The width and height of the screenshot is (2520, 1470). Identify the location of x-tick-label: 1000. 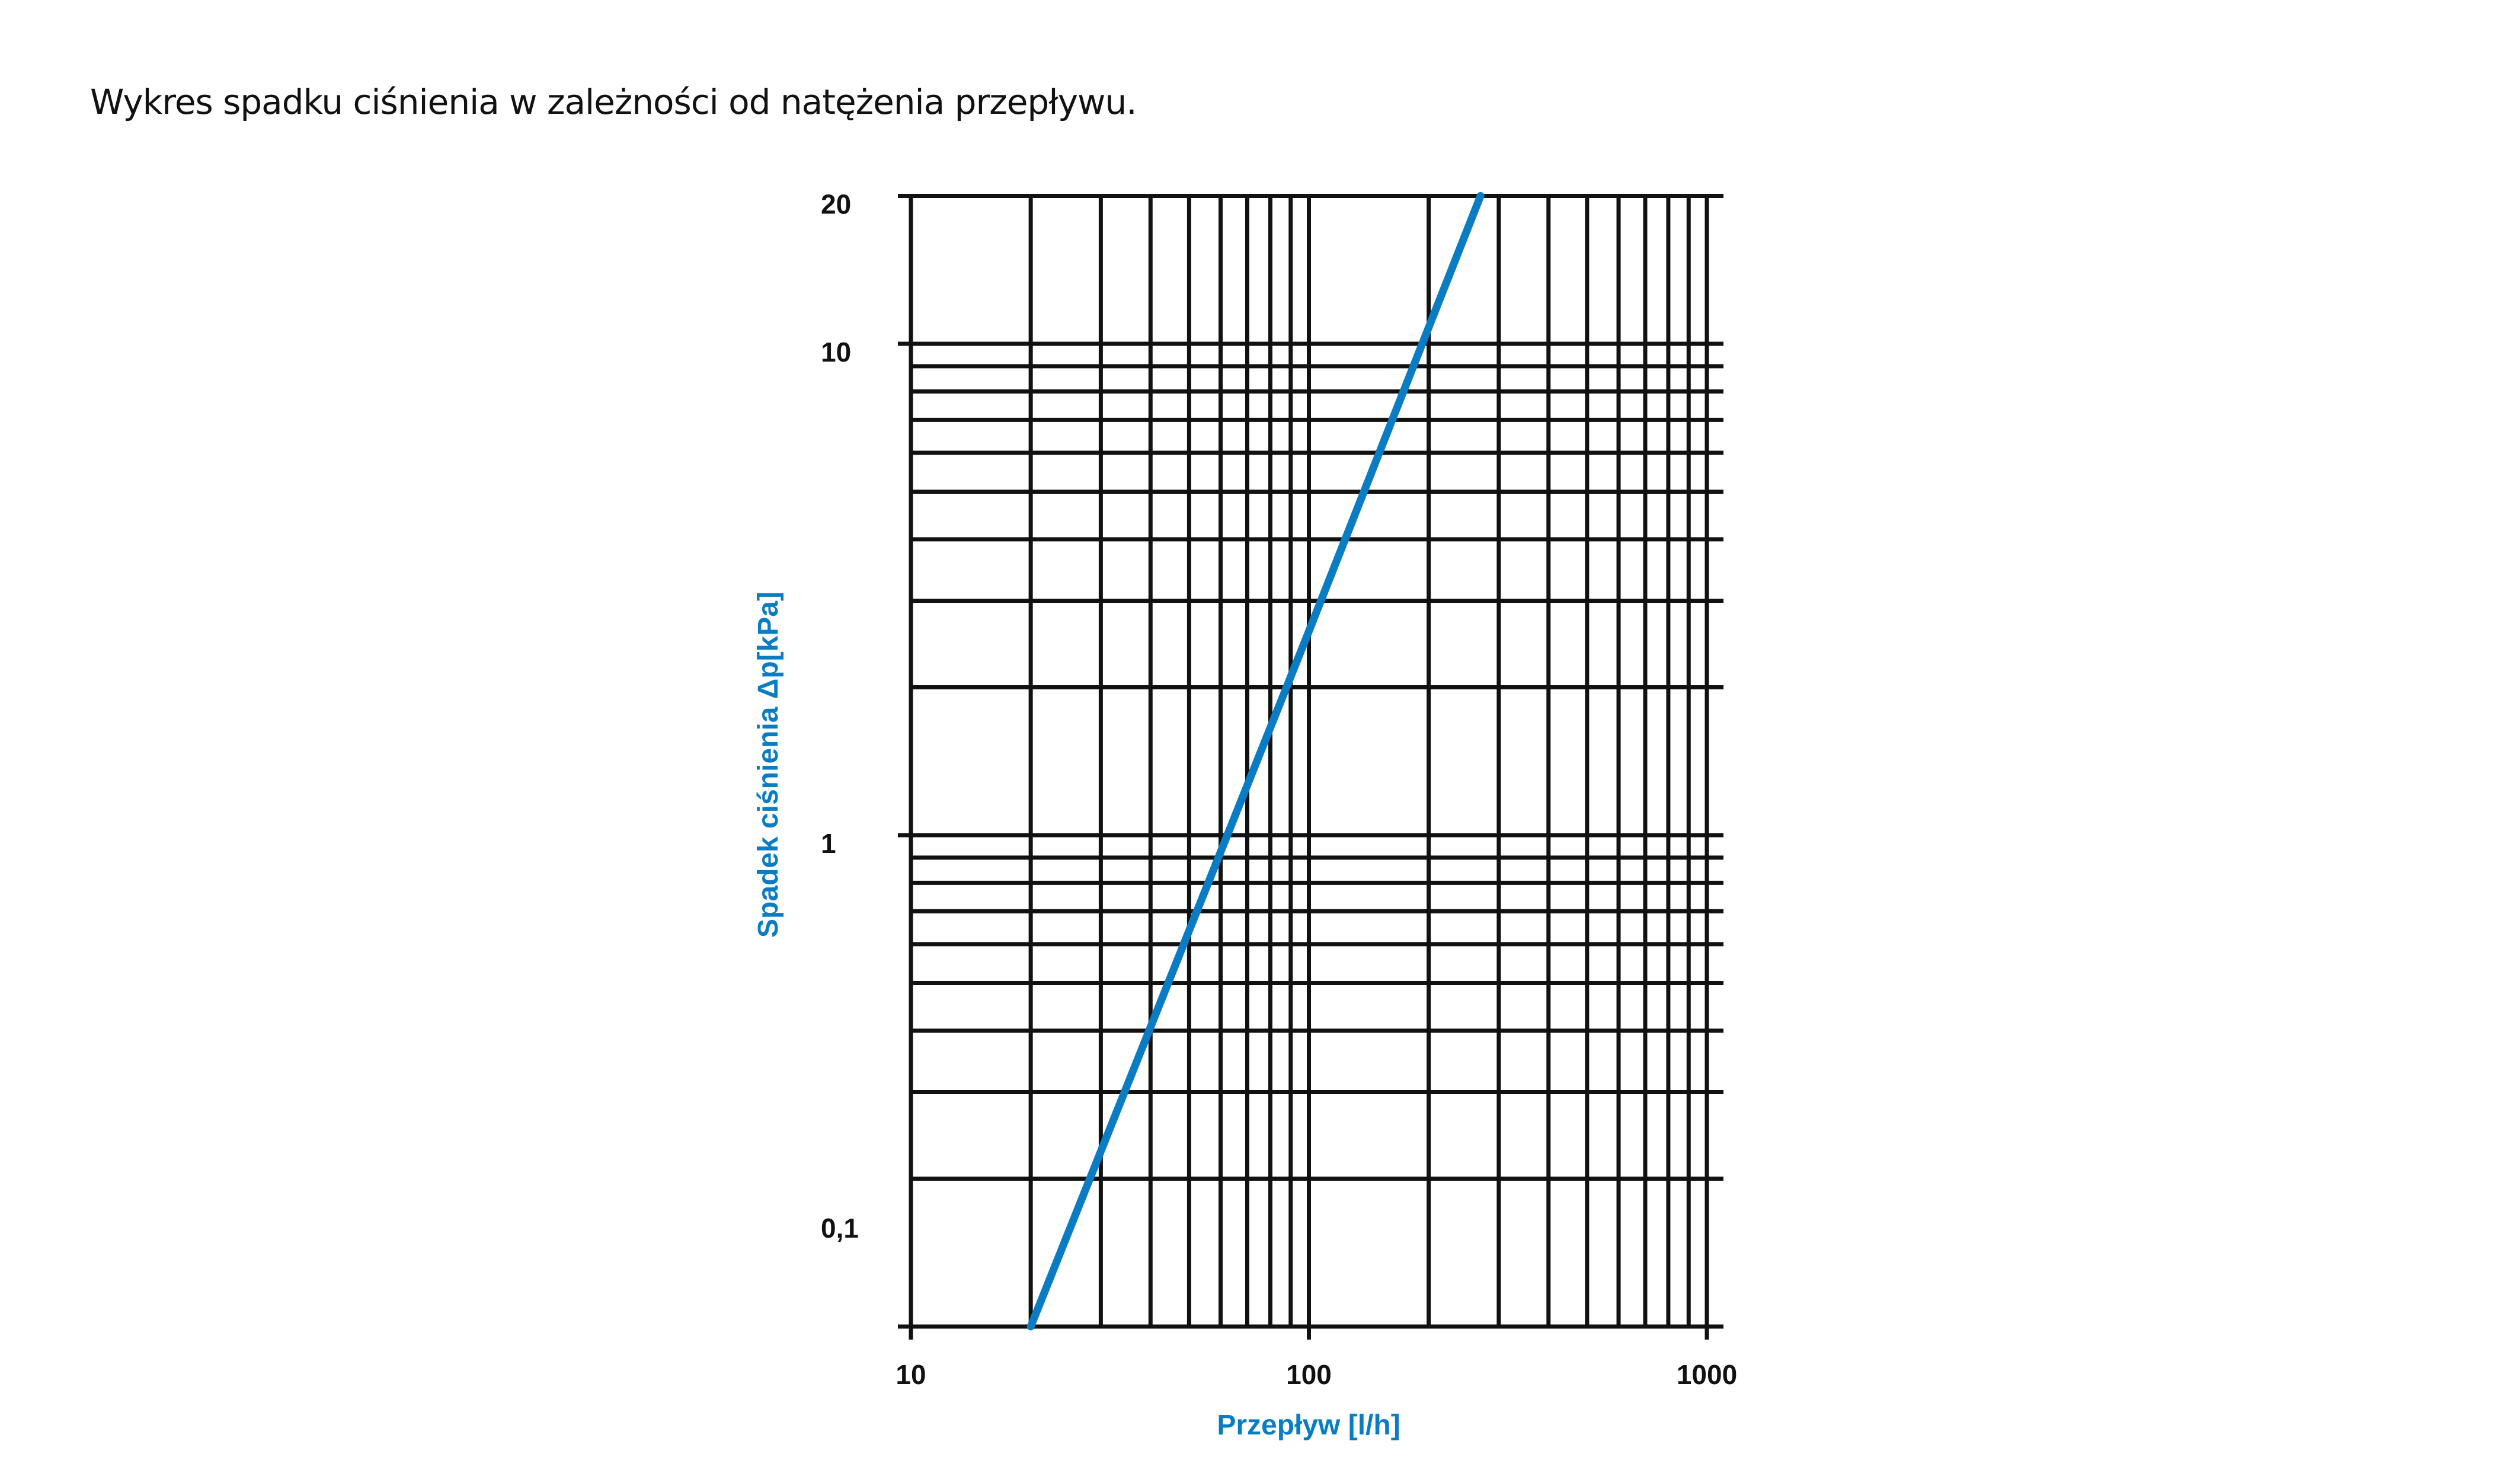
(1707, 1375).